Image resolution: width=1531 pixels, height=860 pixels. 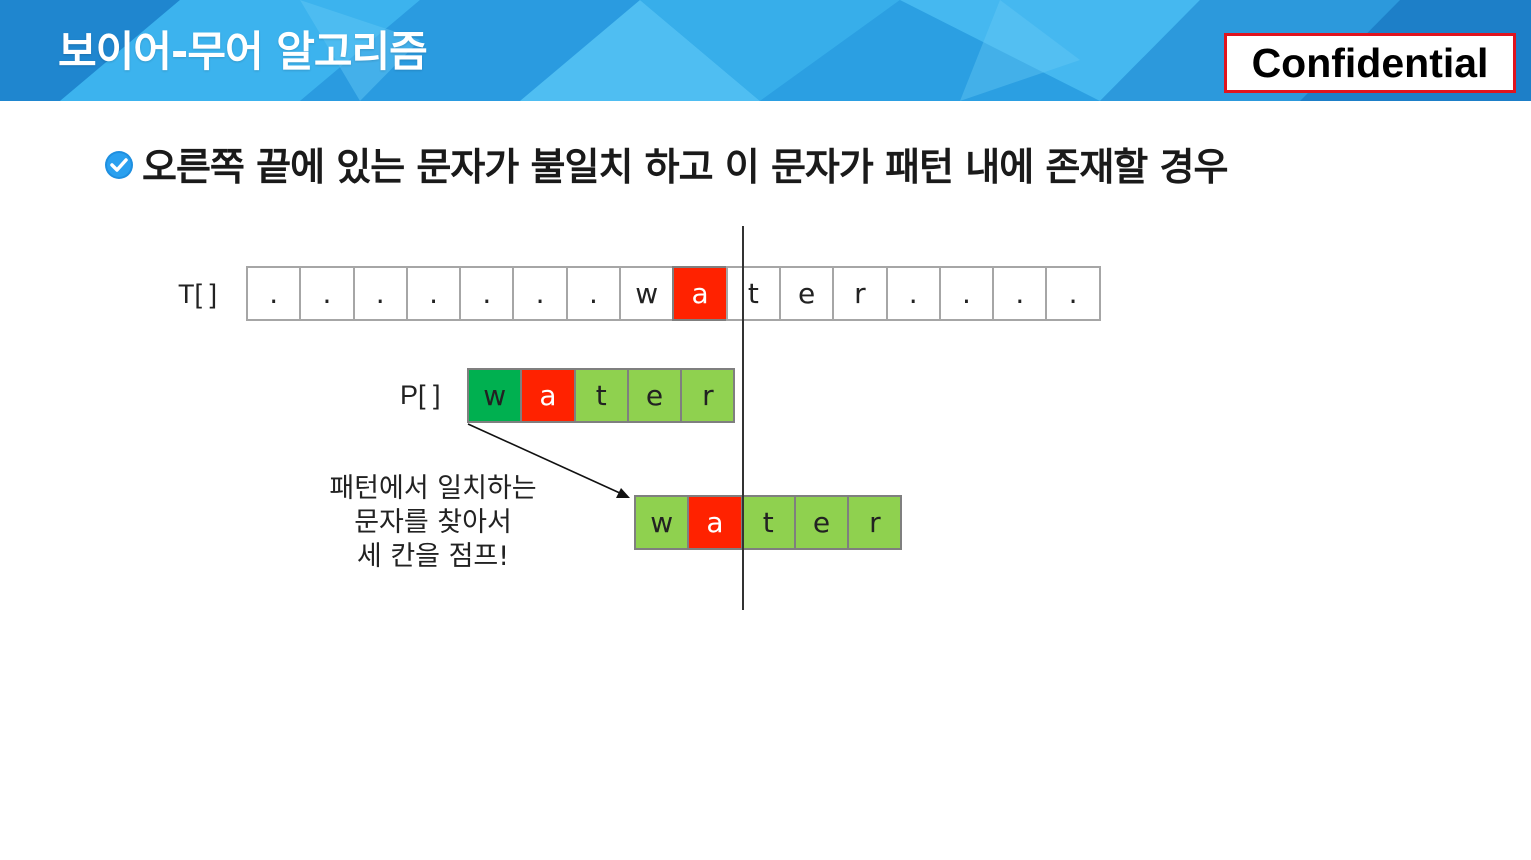 What do you see at coordinates (548, 460) in the screenshot?
I see `jump-arrow` at bounding box center [548, 460].